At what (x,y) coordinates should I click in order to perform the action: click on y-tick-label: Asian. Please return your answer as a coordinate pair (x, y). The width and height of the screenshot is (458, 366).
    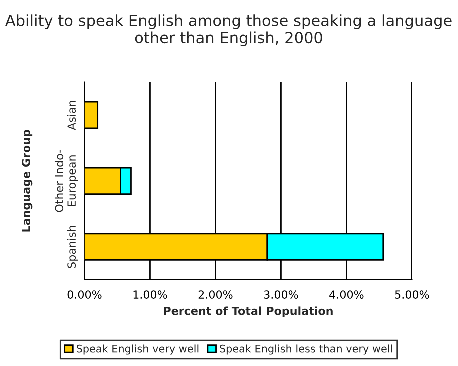
    Looking at the image, I should click on (71, 115).